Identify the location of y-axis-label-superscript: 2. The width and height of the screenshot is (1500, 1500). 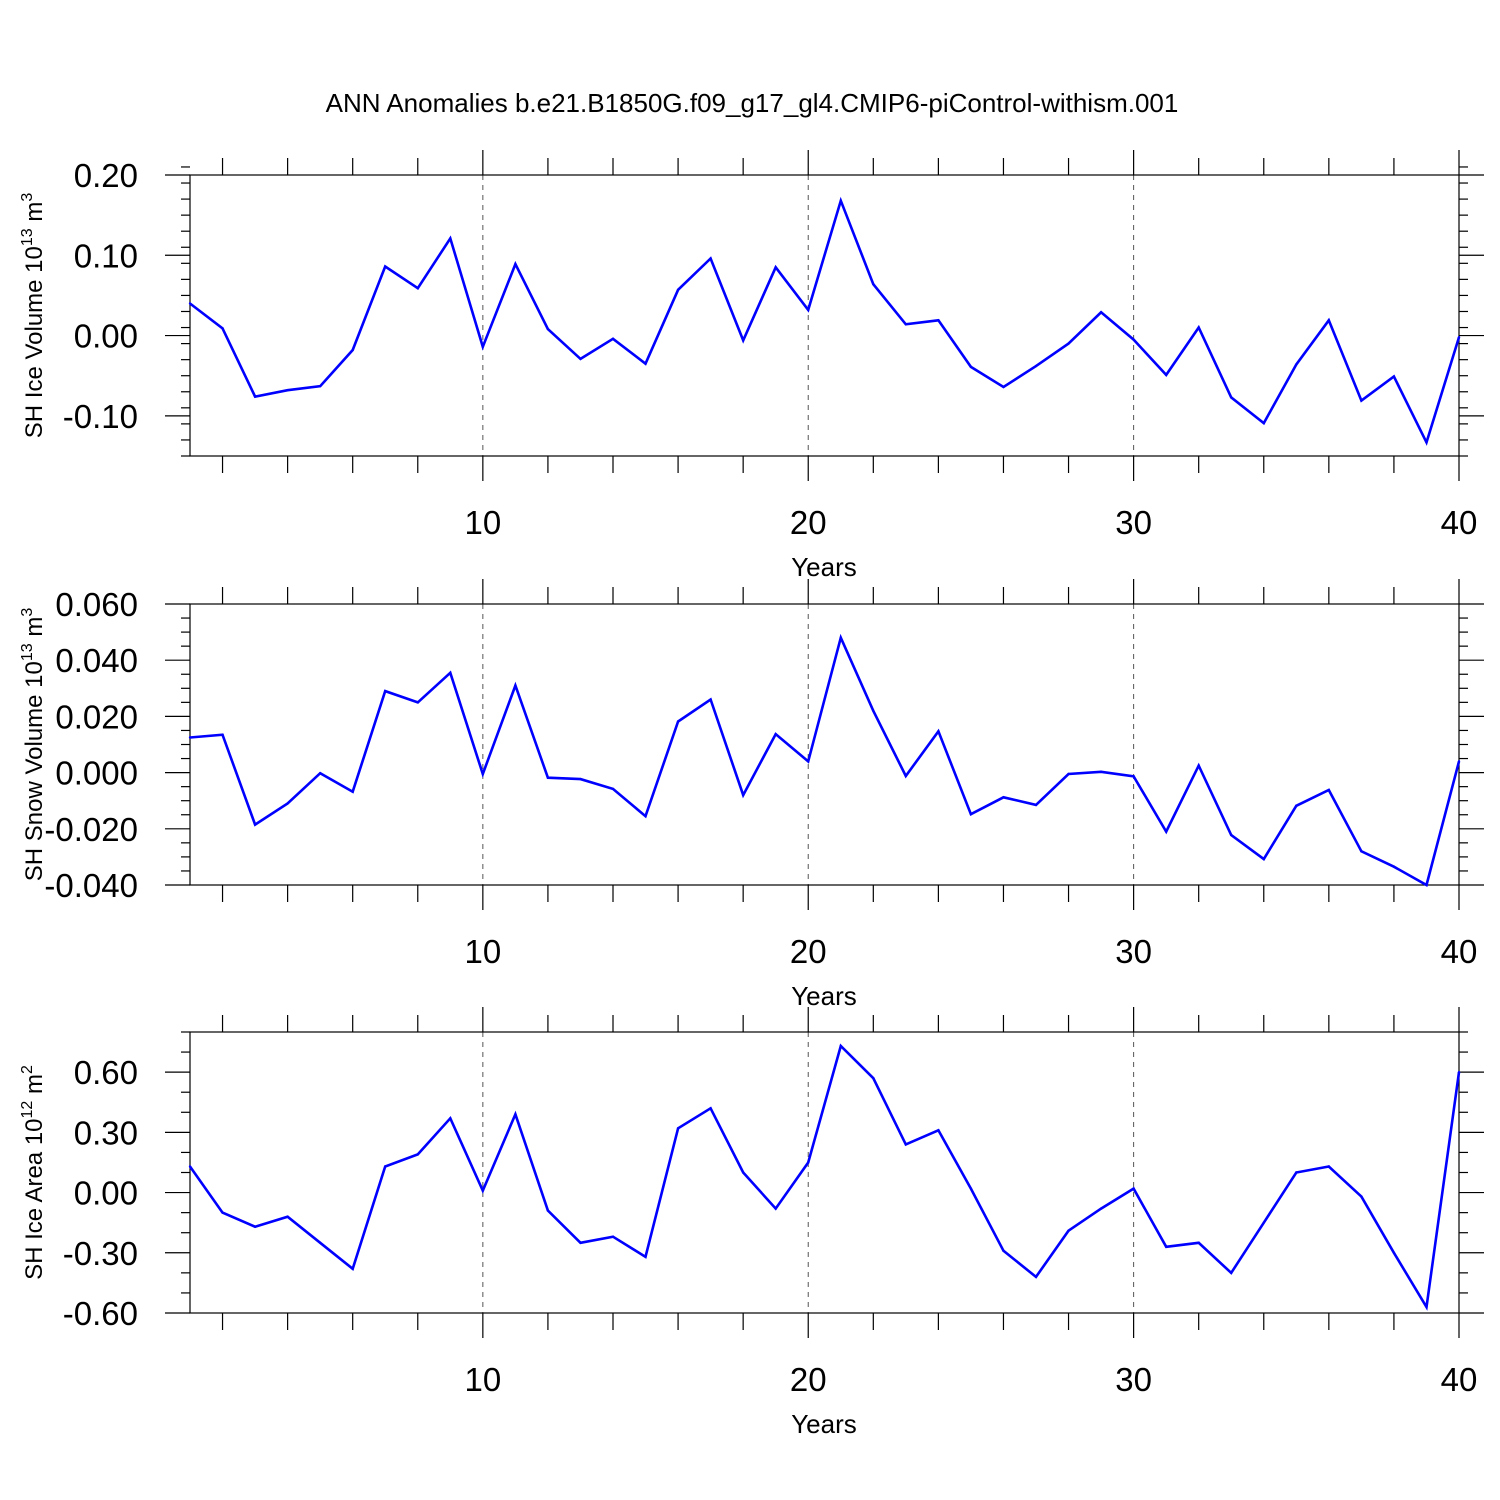
(27, 1069).